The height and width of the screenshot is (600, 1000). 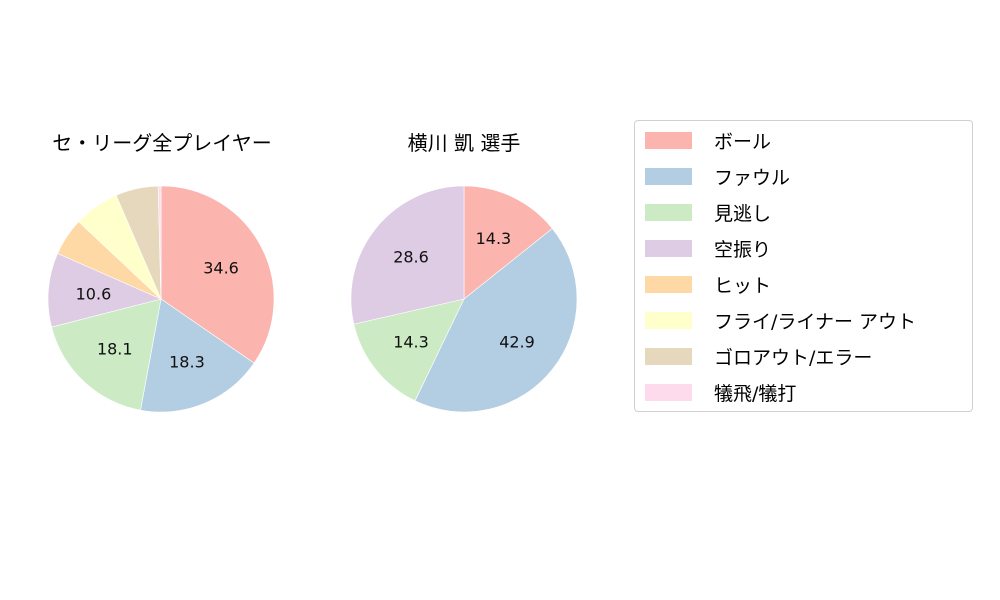 I want to click on legend-item: 犠飛/犠打, so click(x=721, y=392).